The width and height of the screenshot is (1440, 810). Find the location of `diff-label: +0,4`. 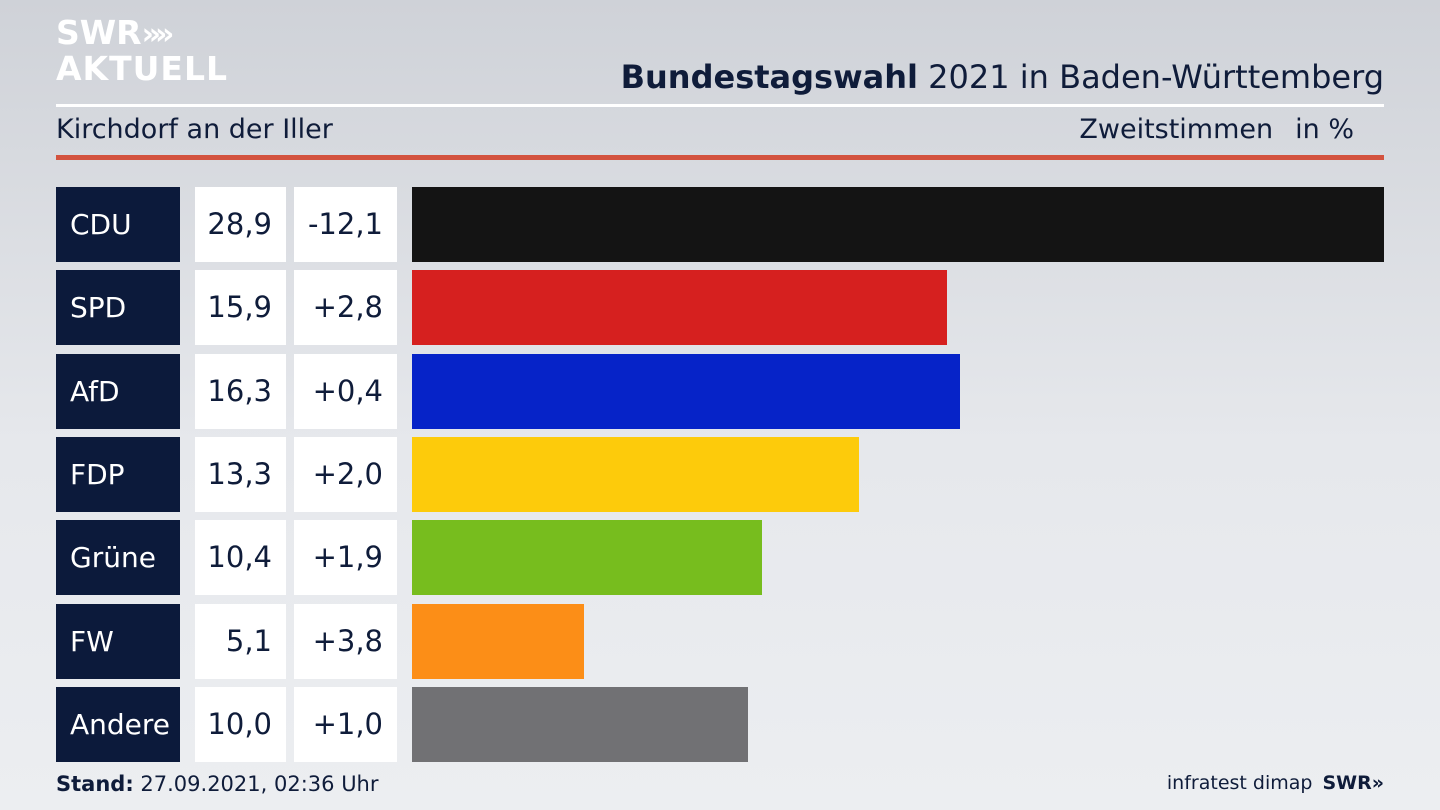

diff-label: +0,4 is located at coordinates (345, 391).